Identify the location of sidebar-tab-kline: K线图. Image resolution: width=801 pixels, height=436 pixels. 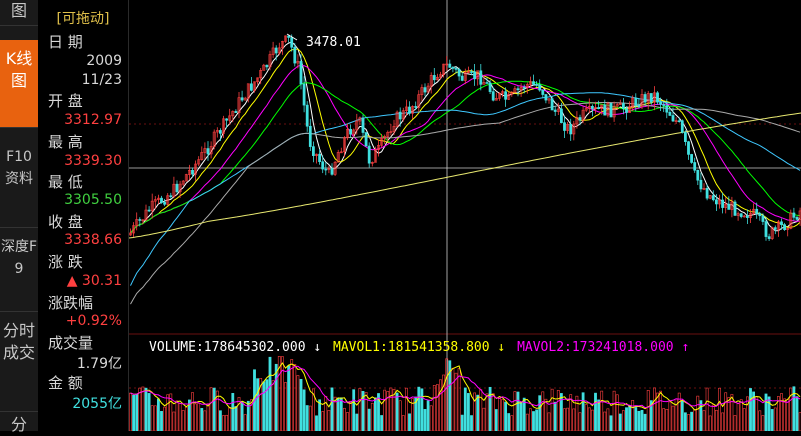
(19, 84).